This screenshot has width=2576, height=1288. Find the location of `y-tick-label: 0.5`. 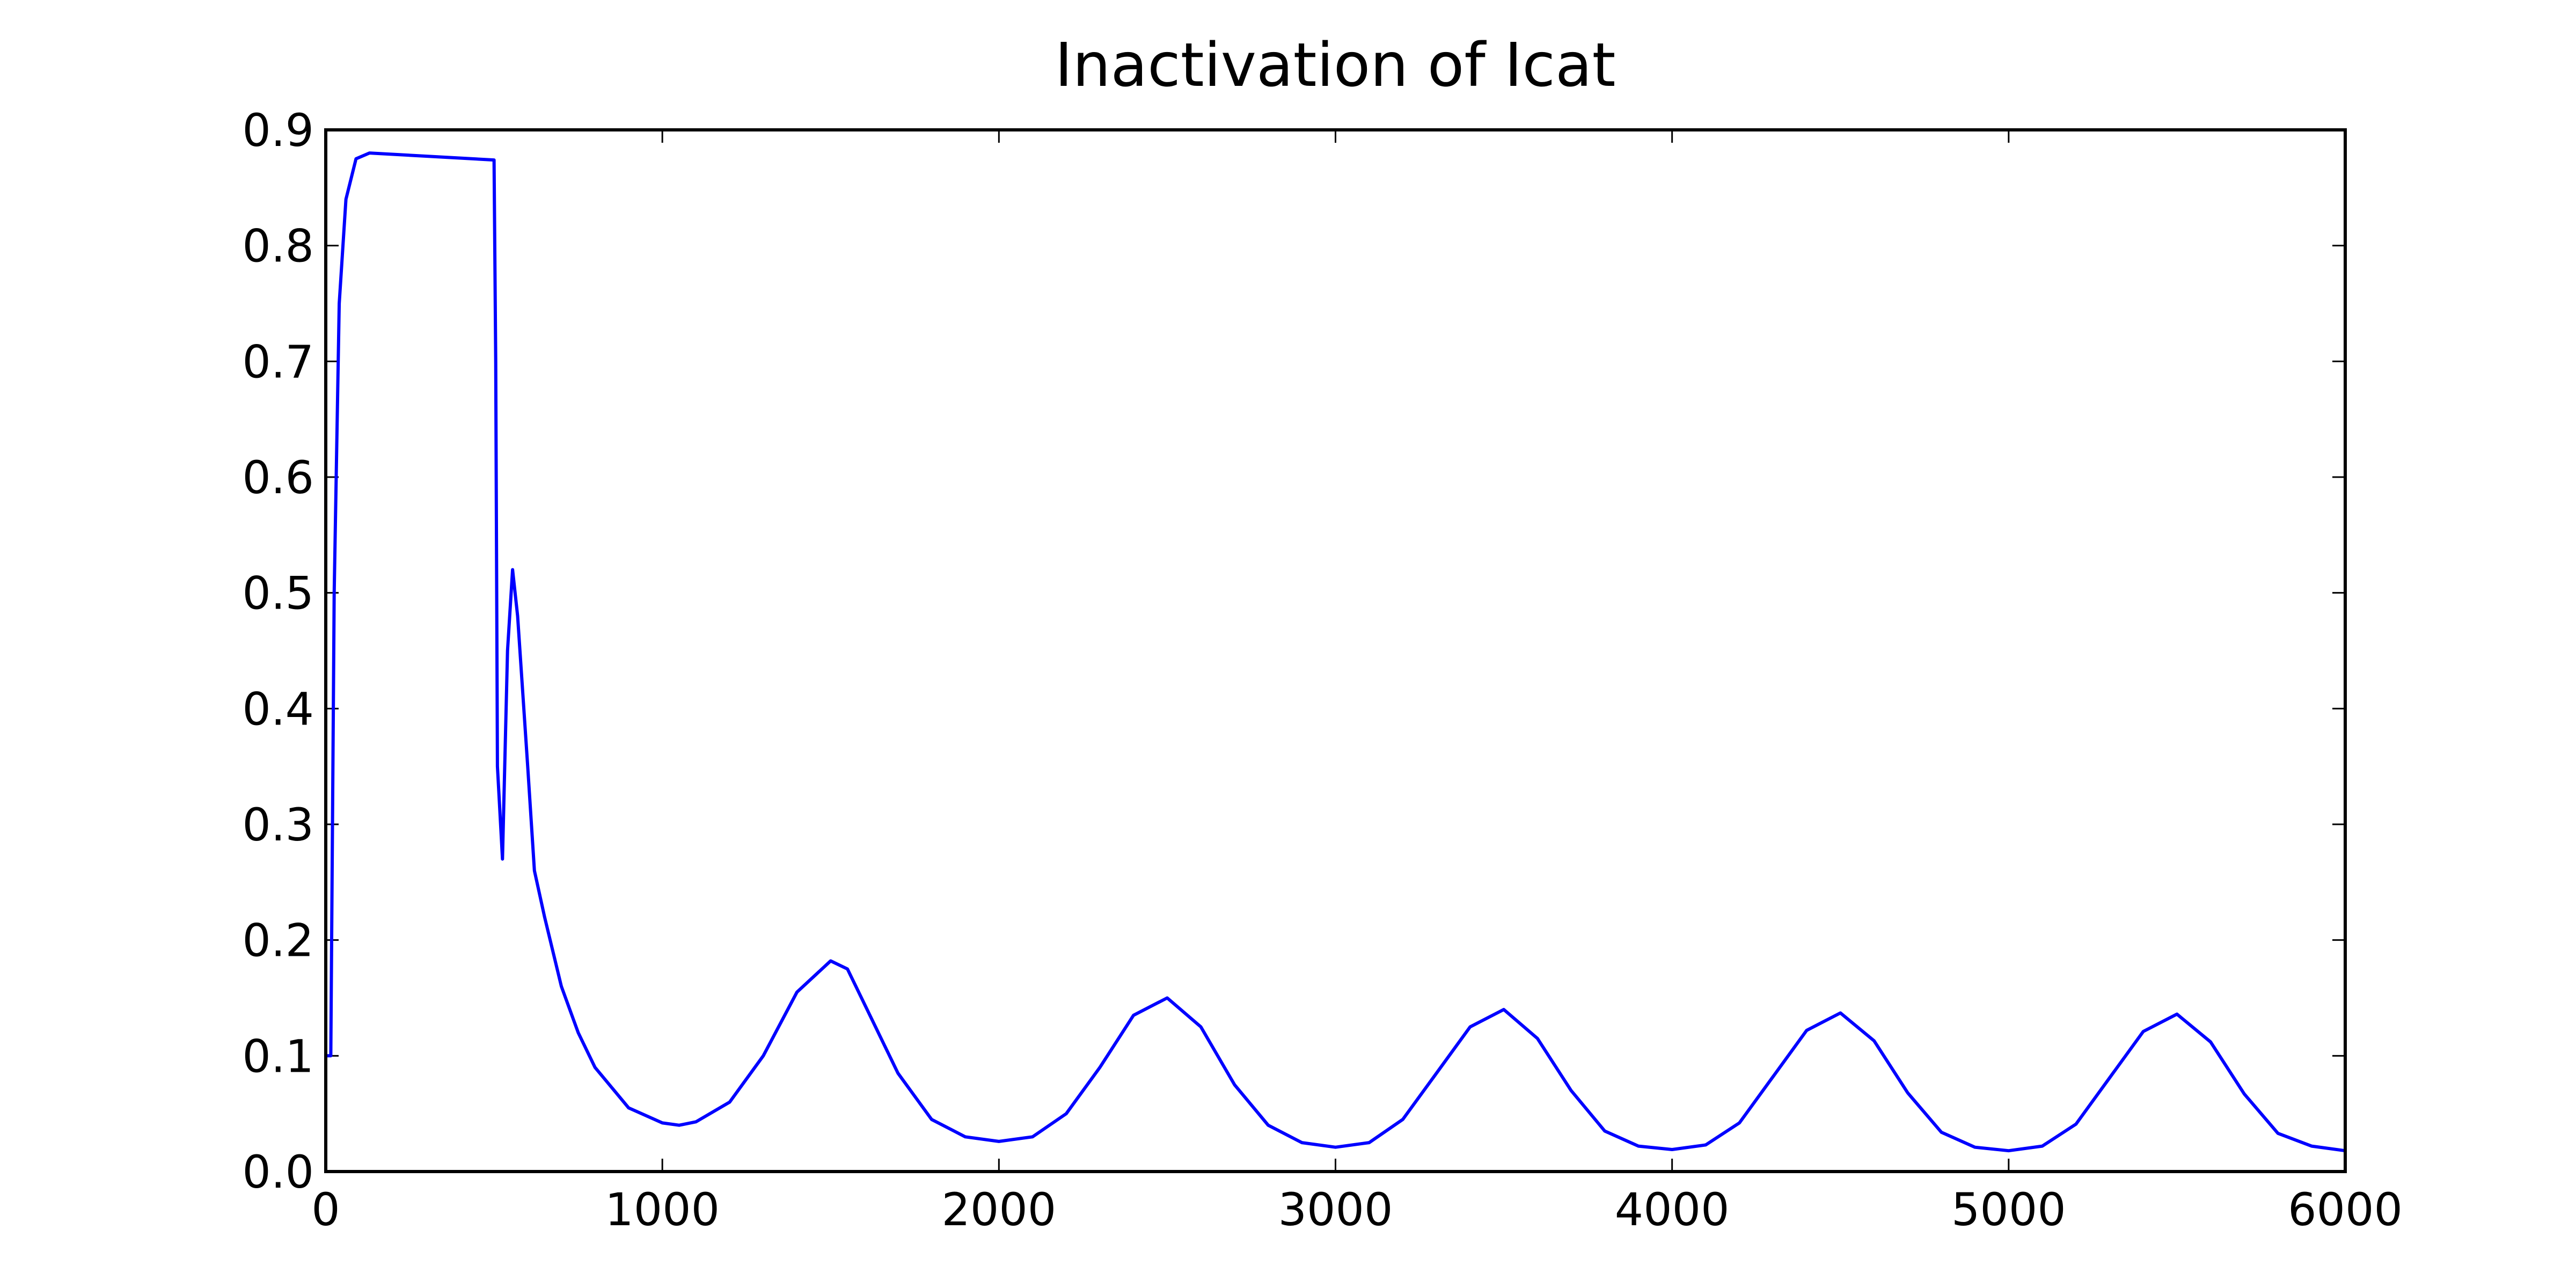

y-tick-label: 0.5 is located at coordinates (278, 593).